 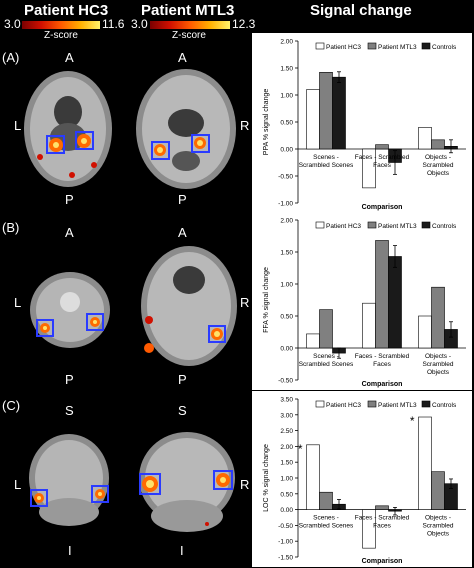 I want to click on y-tick-label: 0.50, so click(x=286, y=494).